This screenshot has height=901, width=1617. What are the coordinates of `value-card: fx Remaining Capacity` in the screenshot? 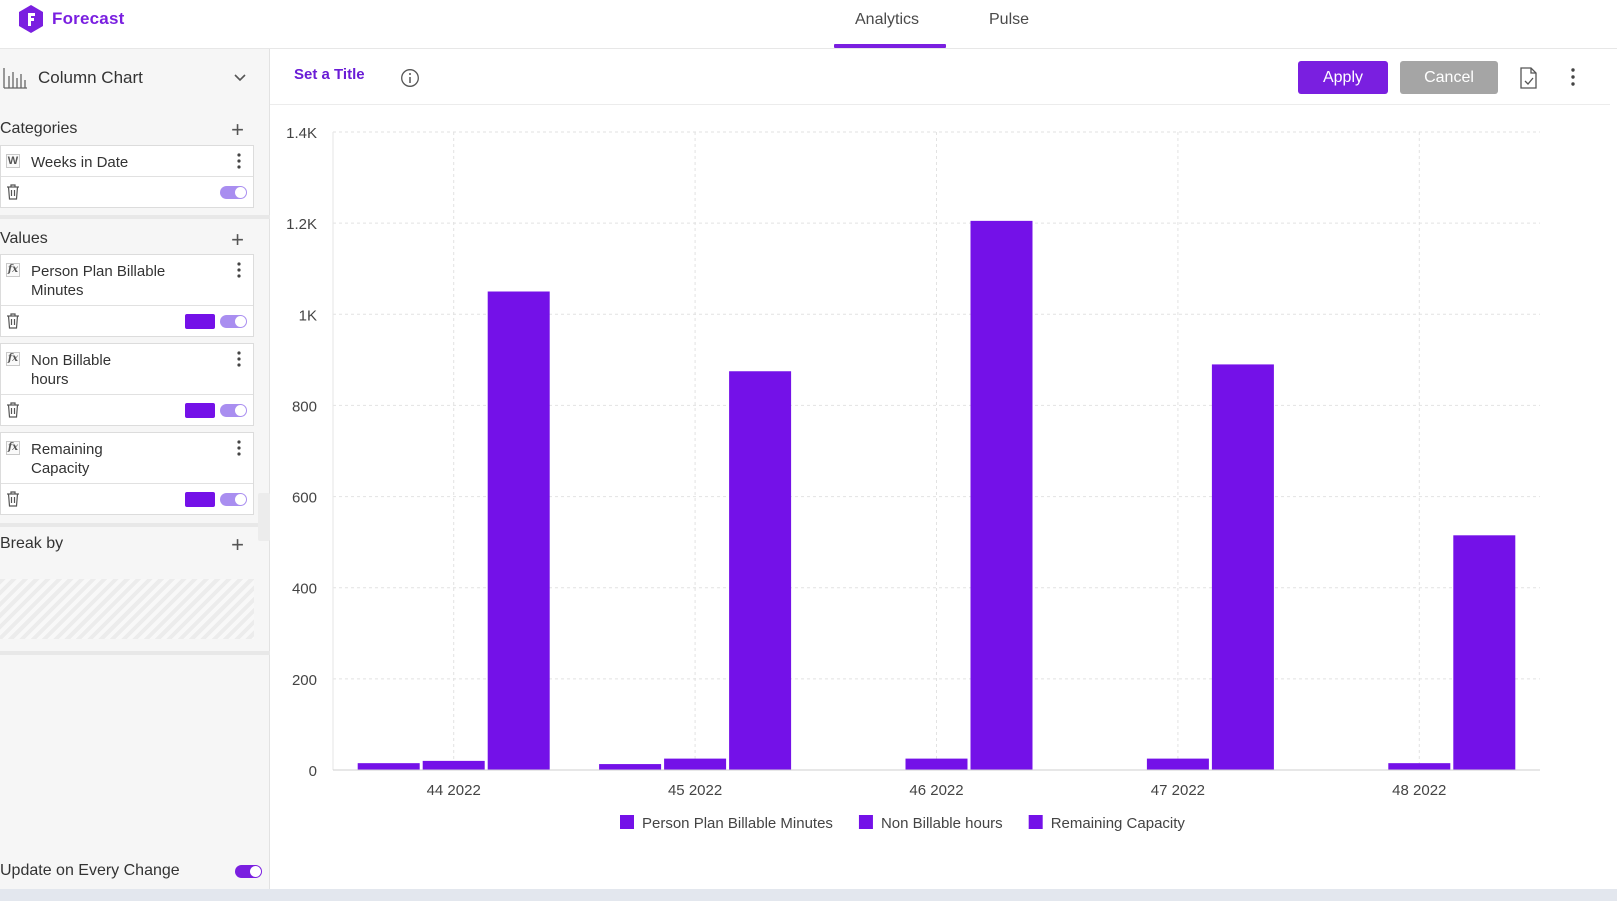 It's located at (127, 473).